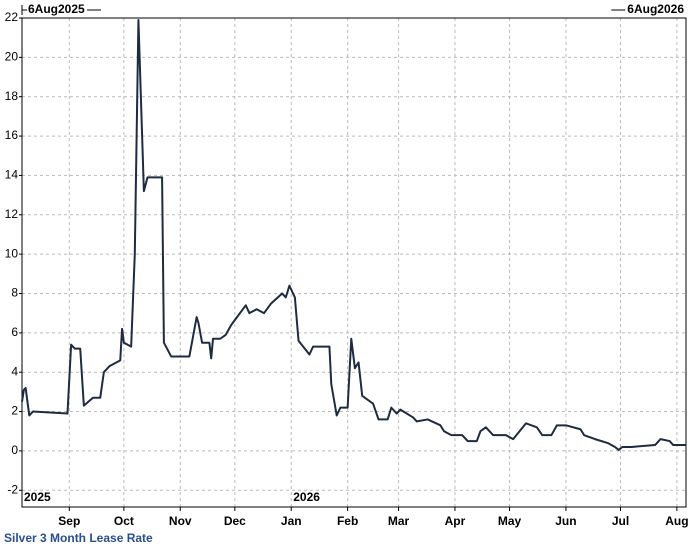 This screenshot has height=550, width=700. What do you see at coordinates (235, 521) in the screenshot?
I see `x-tick-label: Dec` at bounding box center [235, 521].